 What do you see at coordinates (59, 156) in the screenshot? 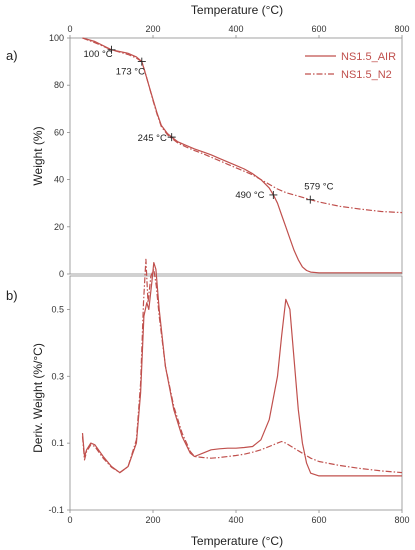
I see `panel-a-y-ticks: 0 20 40 60 80 100` at bounding box center [59, 156].